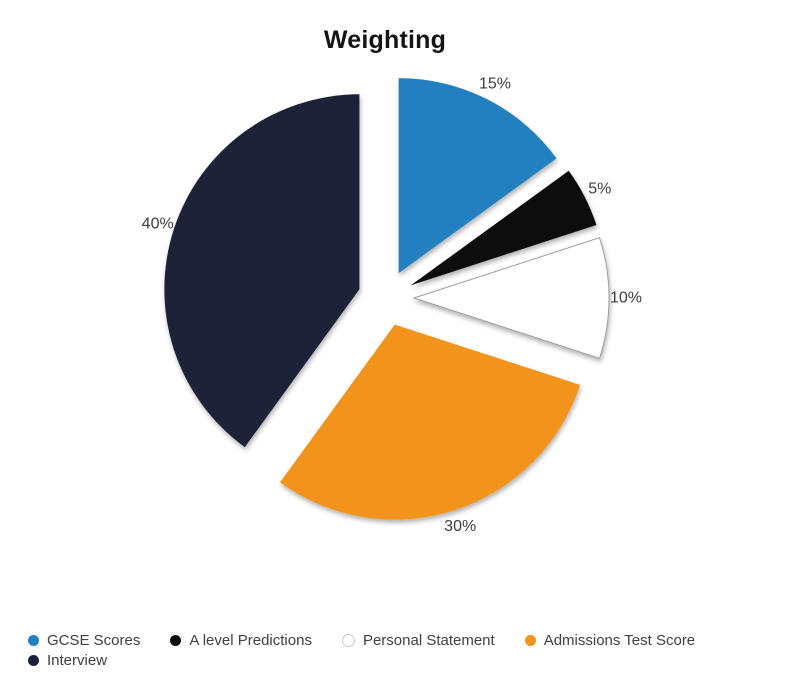 Image resolution: width=800 pixels, height=700 pixels. I want to click on pie-slice-gcse-scores, so click(477, 176).